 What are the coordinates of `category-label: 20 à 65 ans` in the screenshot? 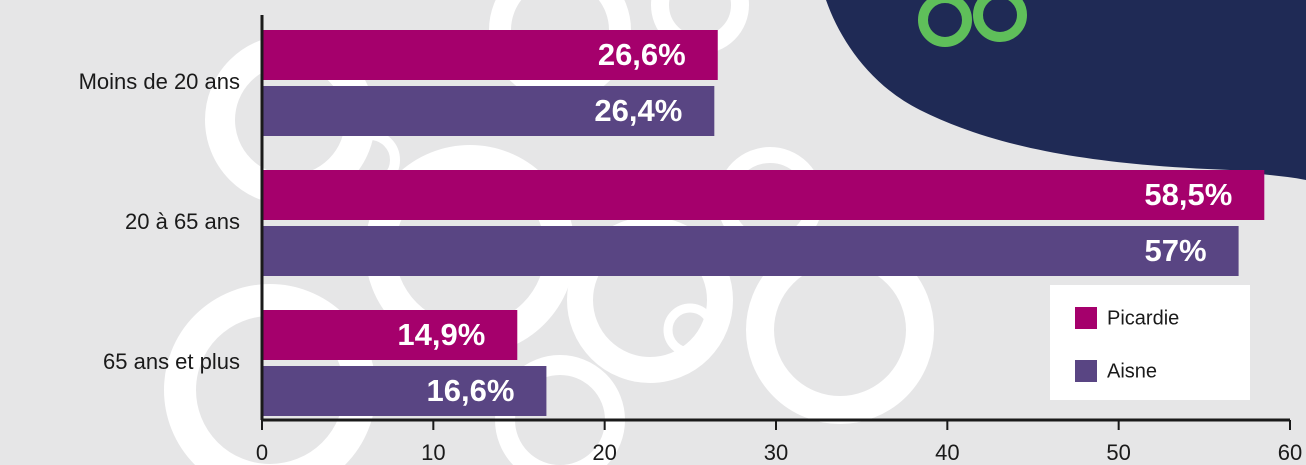 It's located at (182, 221).